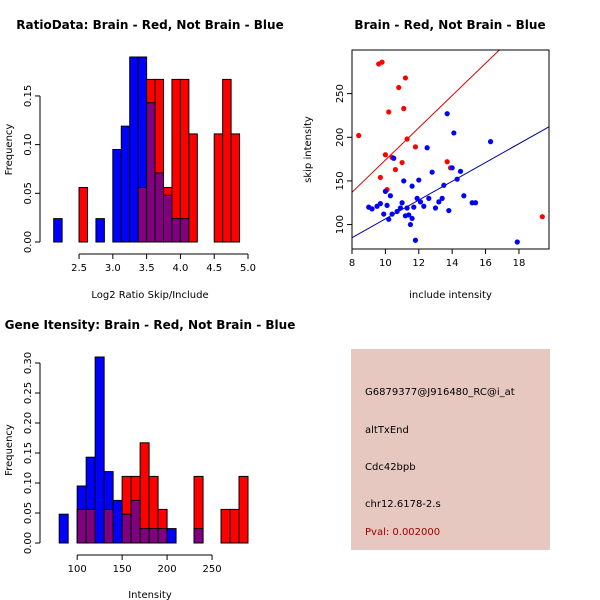 The width and height of the screenshot is (600, 600). Describe the element at coordinates (211, 569) in the screenshot. I see `x-tick-label: 250` at that location.